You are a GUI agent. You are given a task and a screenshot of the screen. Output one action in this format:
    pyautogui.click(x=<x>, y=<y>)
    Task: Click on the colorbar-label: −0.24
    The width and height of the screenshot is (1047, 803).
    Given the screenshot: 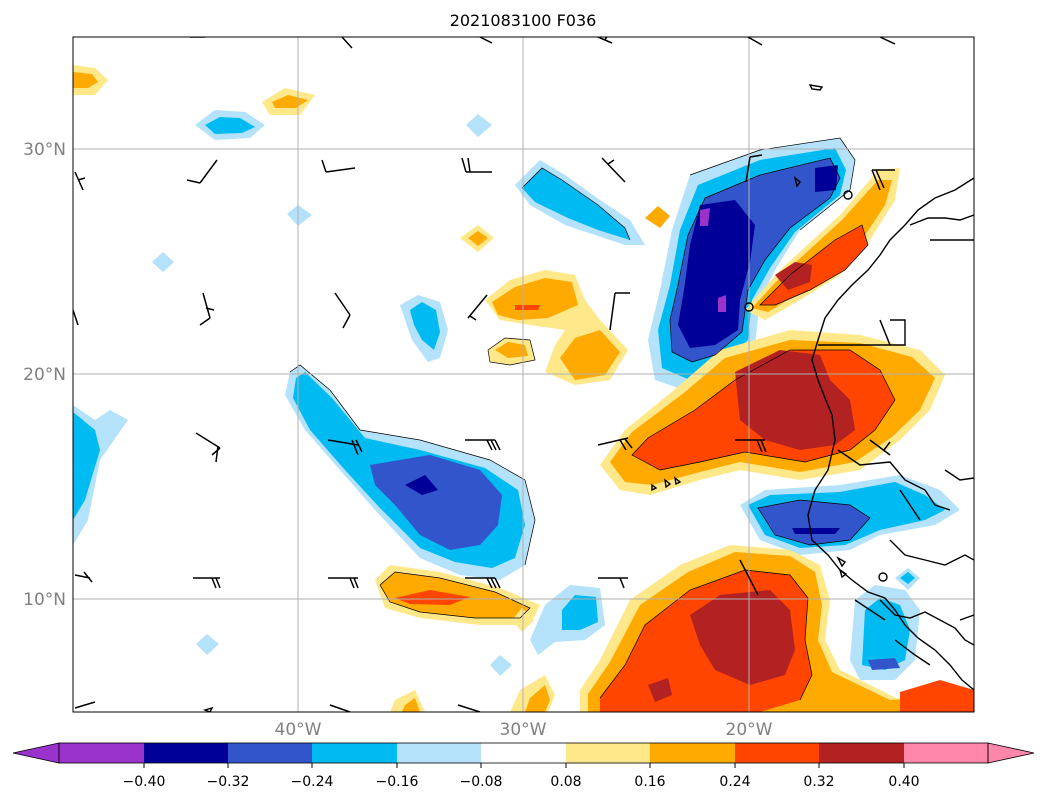 What is the action you would take?
    pyautogui.click(x=312, y=782)
    